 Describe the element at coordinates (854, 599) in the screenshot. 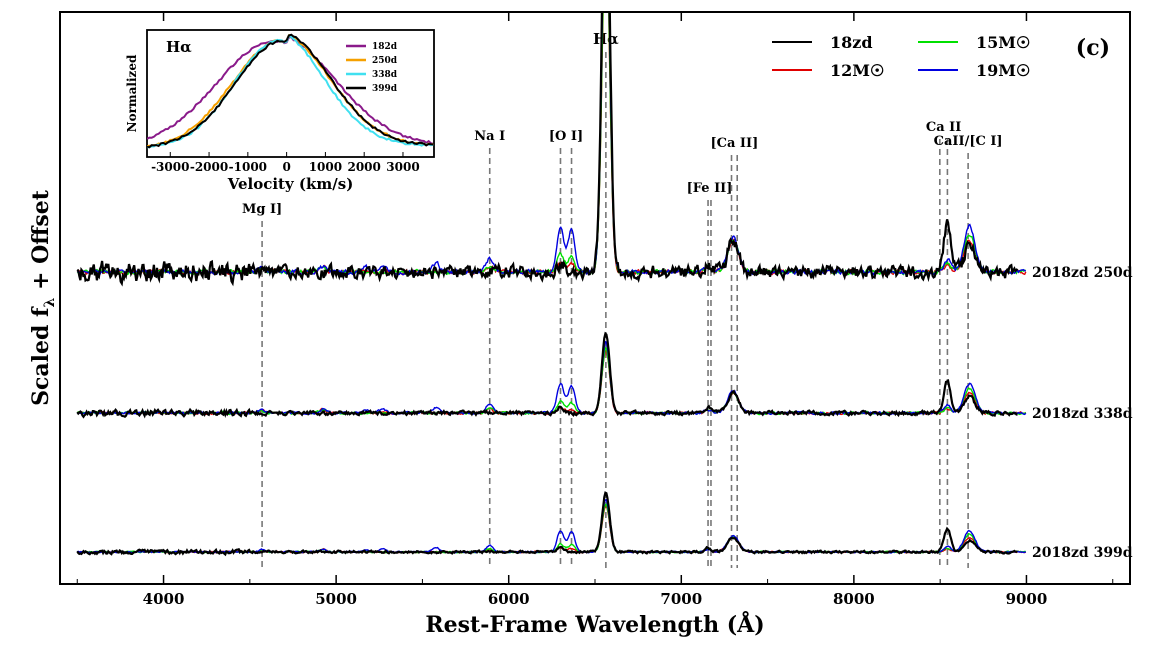

I see `x-tick-label: 8000` at that location.